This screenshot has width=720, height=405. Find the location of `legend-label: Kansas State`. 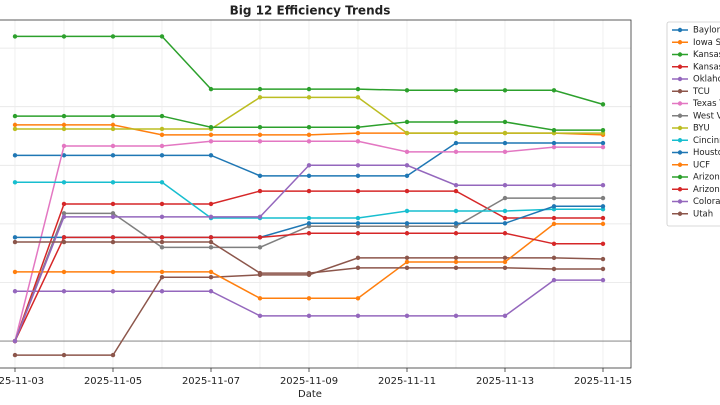

legend-label: Kansas State is located at coordinates (706, 67).